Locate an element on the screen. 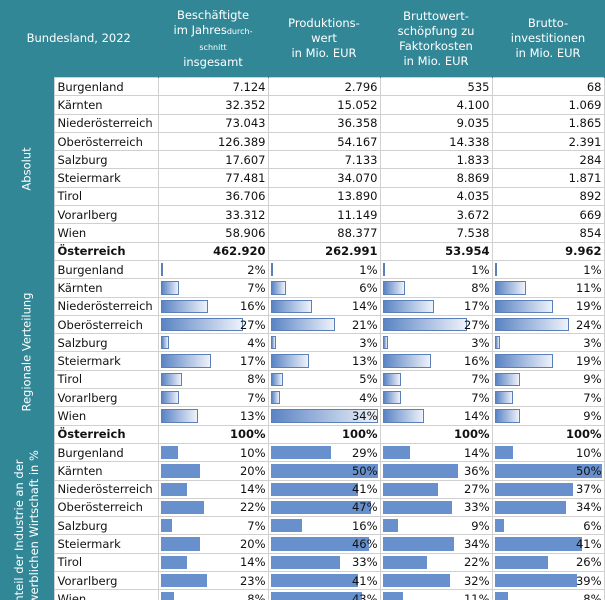  table-row: Tirol 8% 5% 7% 9% is located at coordinates (302, 379).